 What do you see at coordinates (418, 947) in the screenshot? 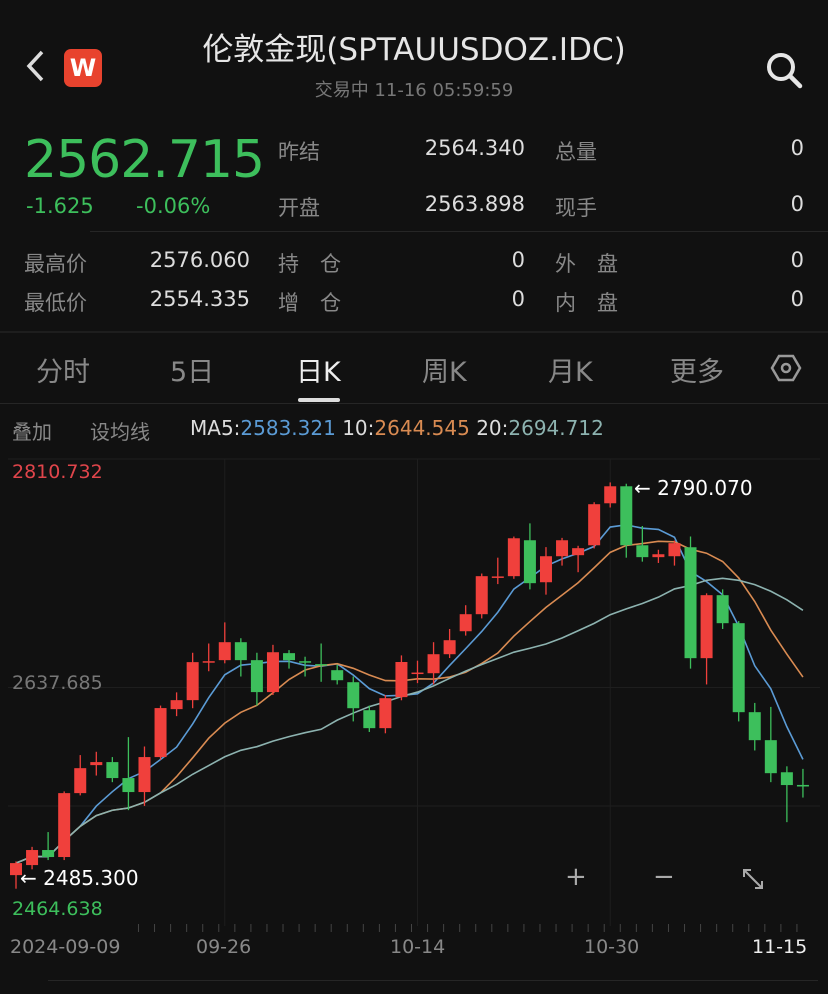
I see `x-axis-label: 10-14` at bounding box center [418, 947].